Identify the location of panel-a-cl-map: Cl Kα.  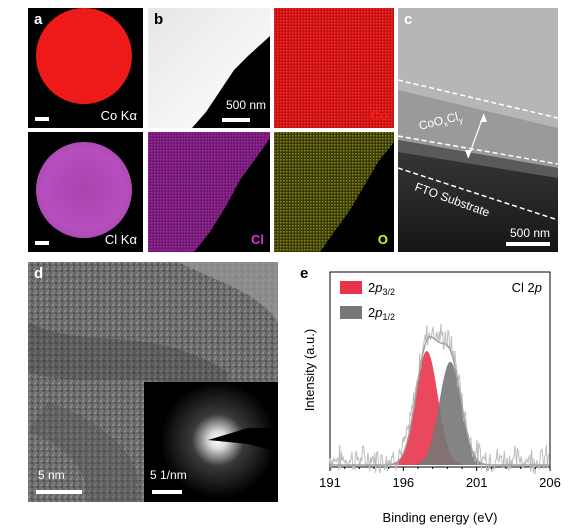
(85, 192).